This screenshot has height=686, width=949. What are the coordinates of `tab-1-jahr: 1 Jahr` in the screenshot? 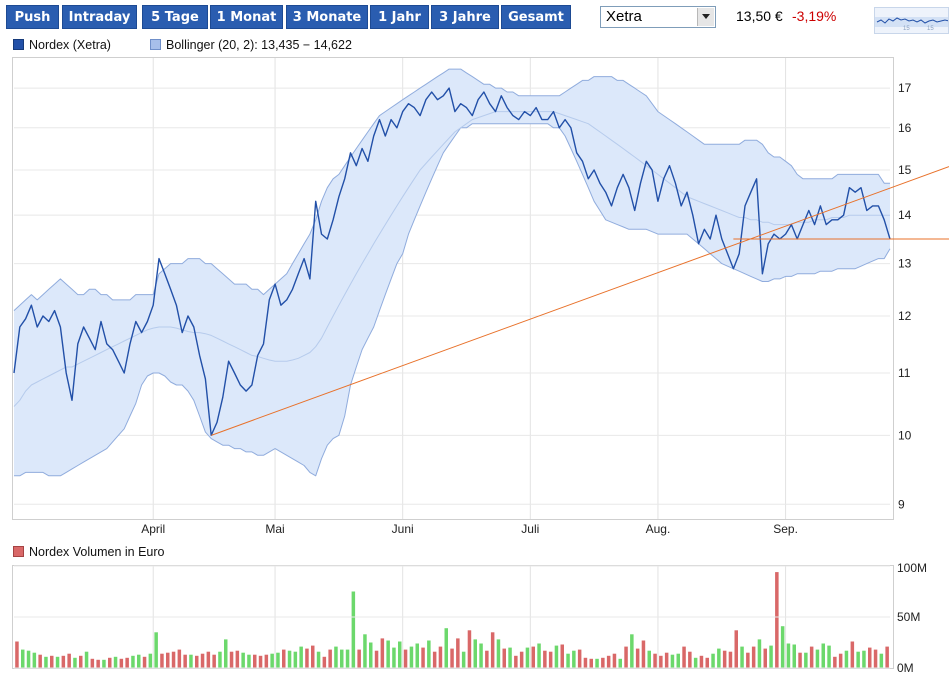 It's located at (399, 17).